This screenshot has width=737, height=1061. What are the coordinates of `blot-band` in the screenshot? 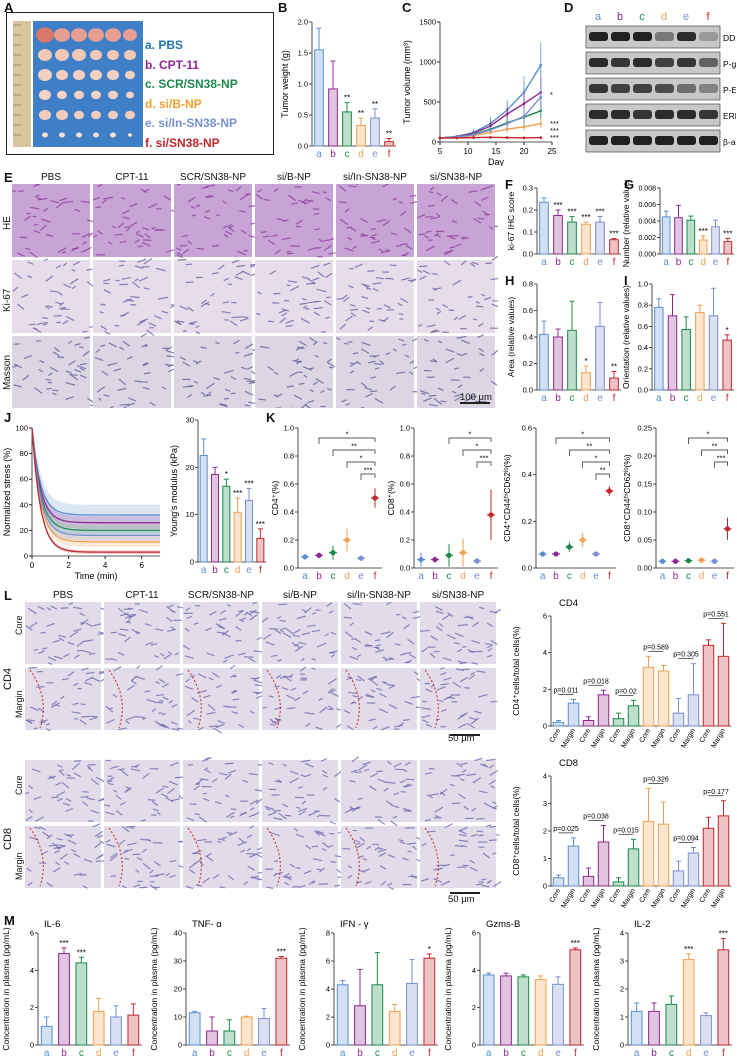 It's located at (664, 62).